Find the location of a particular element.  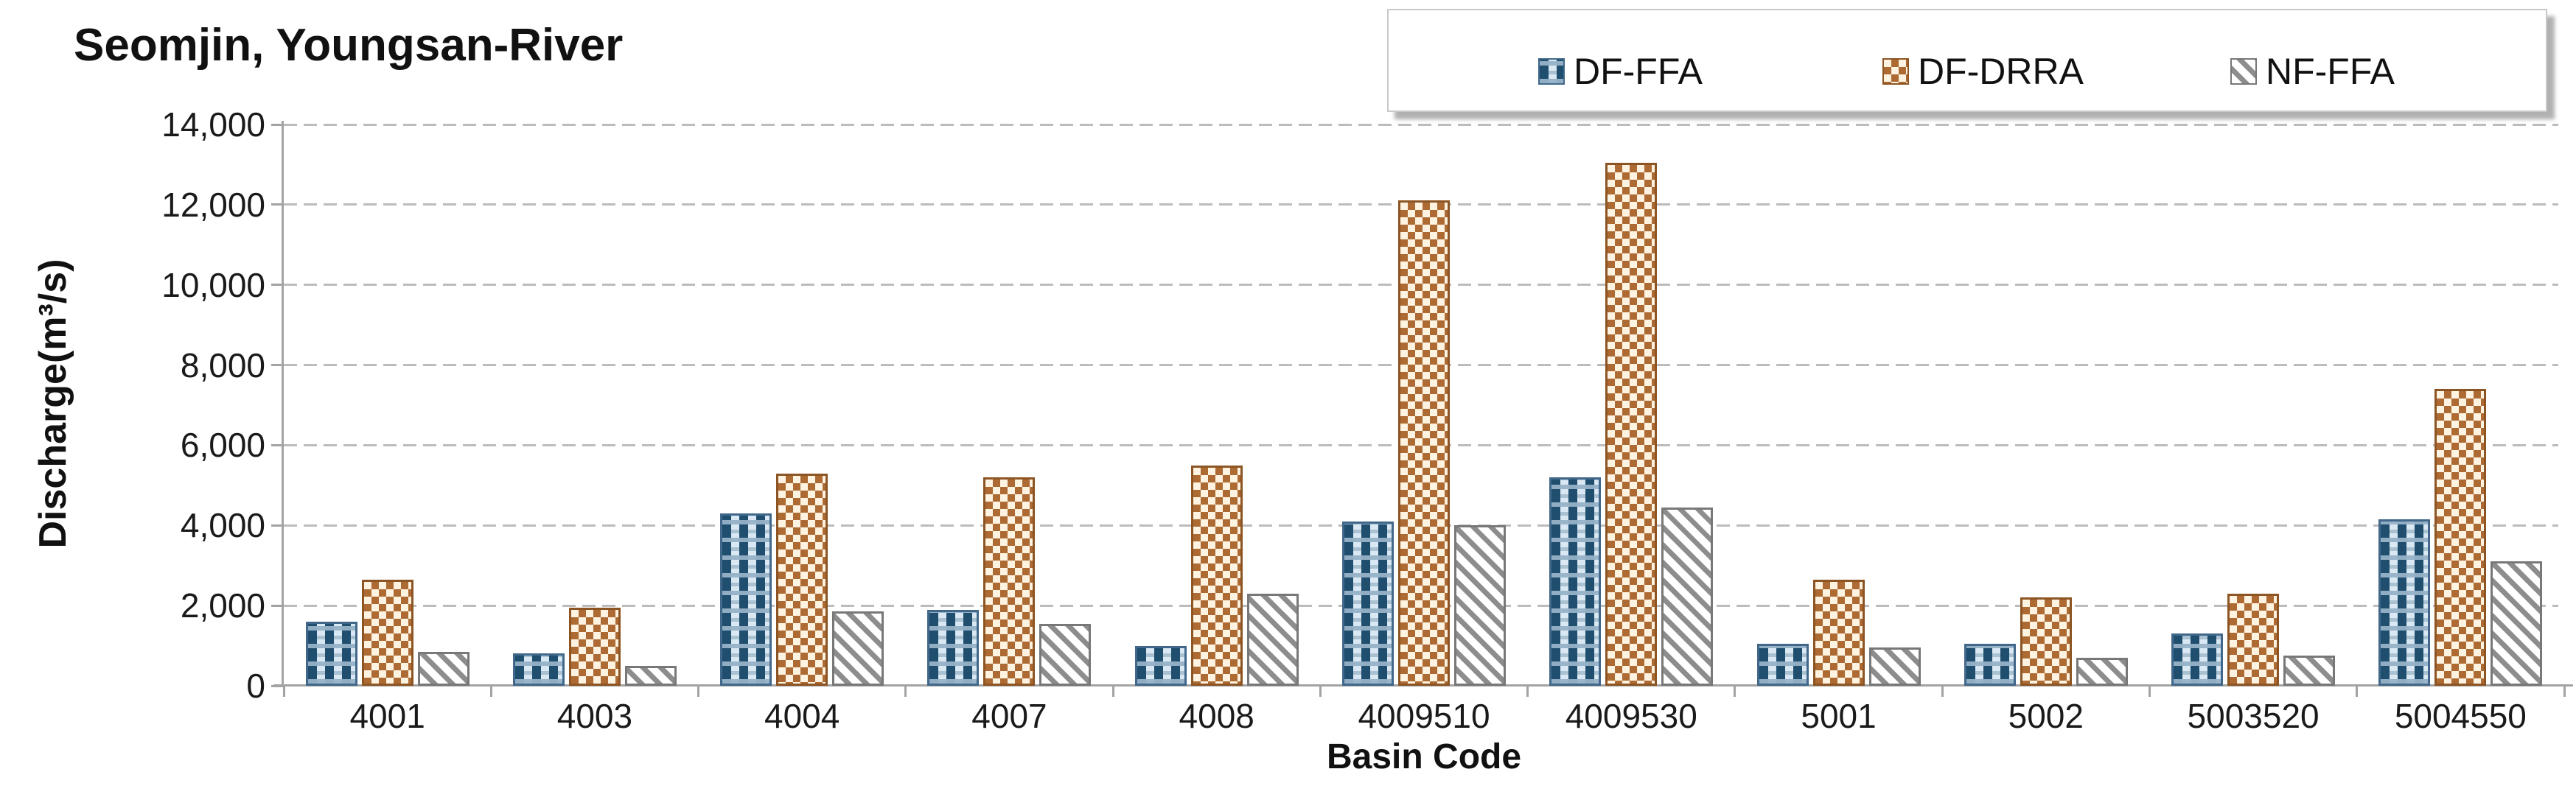

x-category-label-4008: 4008 is located at coordinates (1216, 716).